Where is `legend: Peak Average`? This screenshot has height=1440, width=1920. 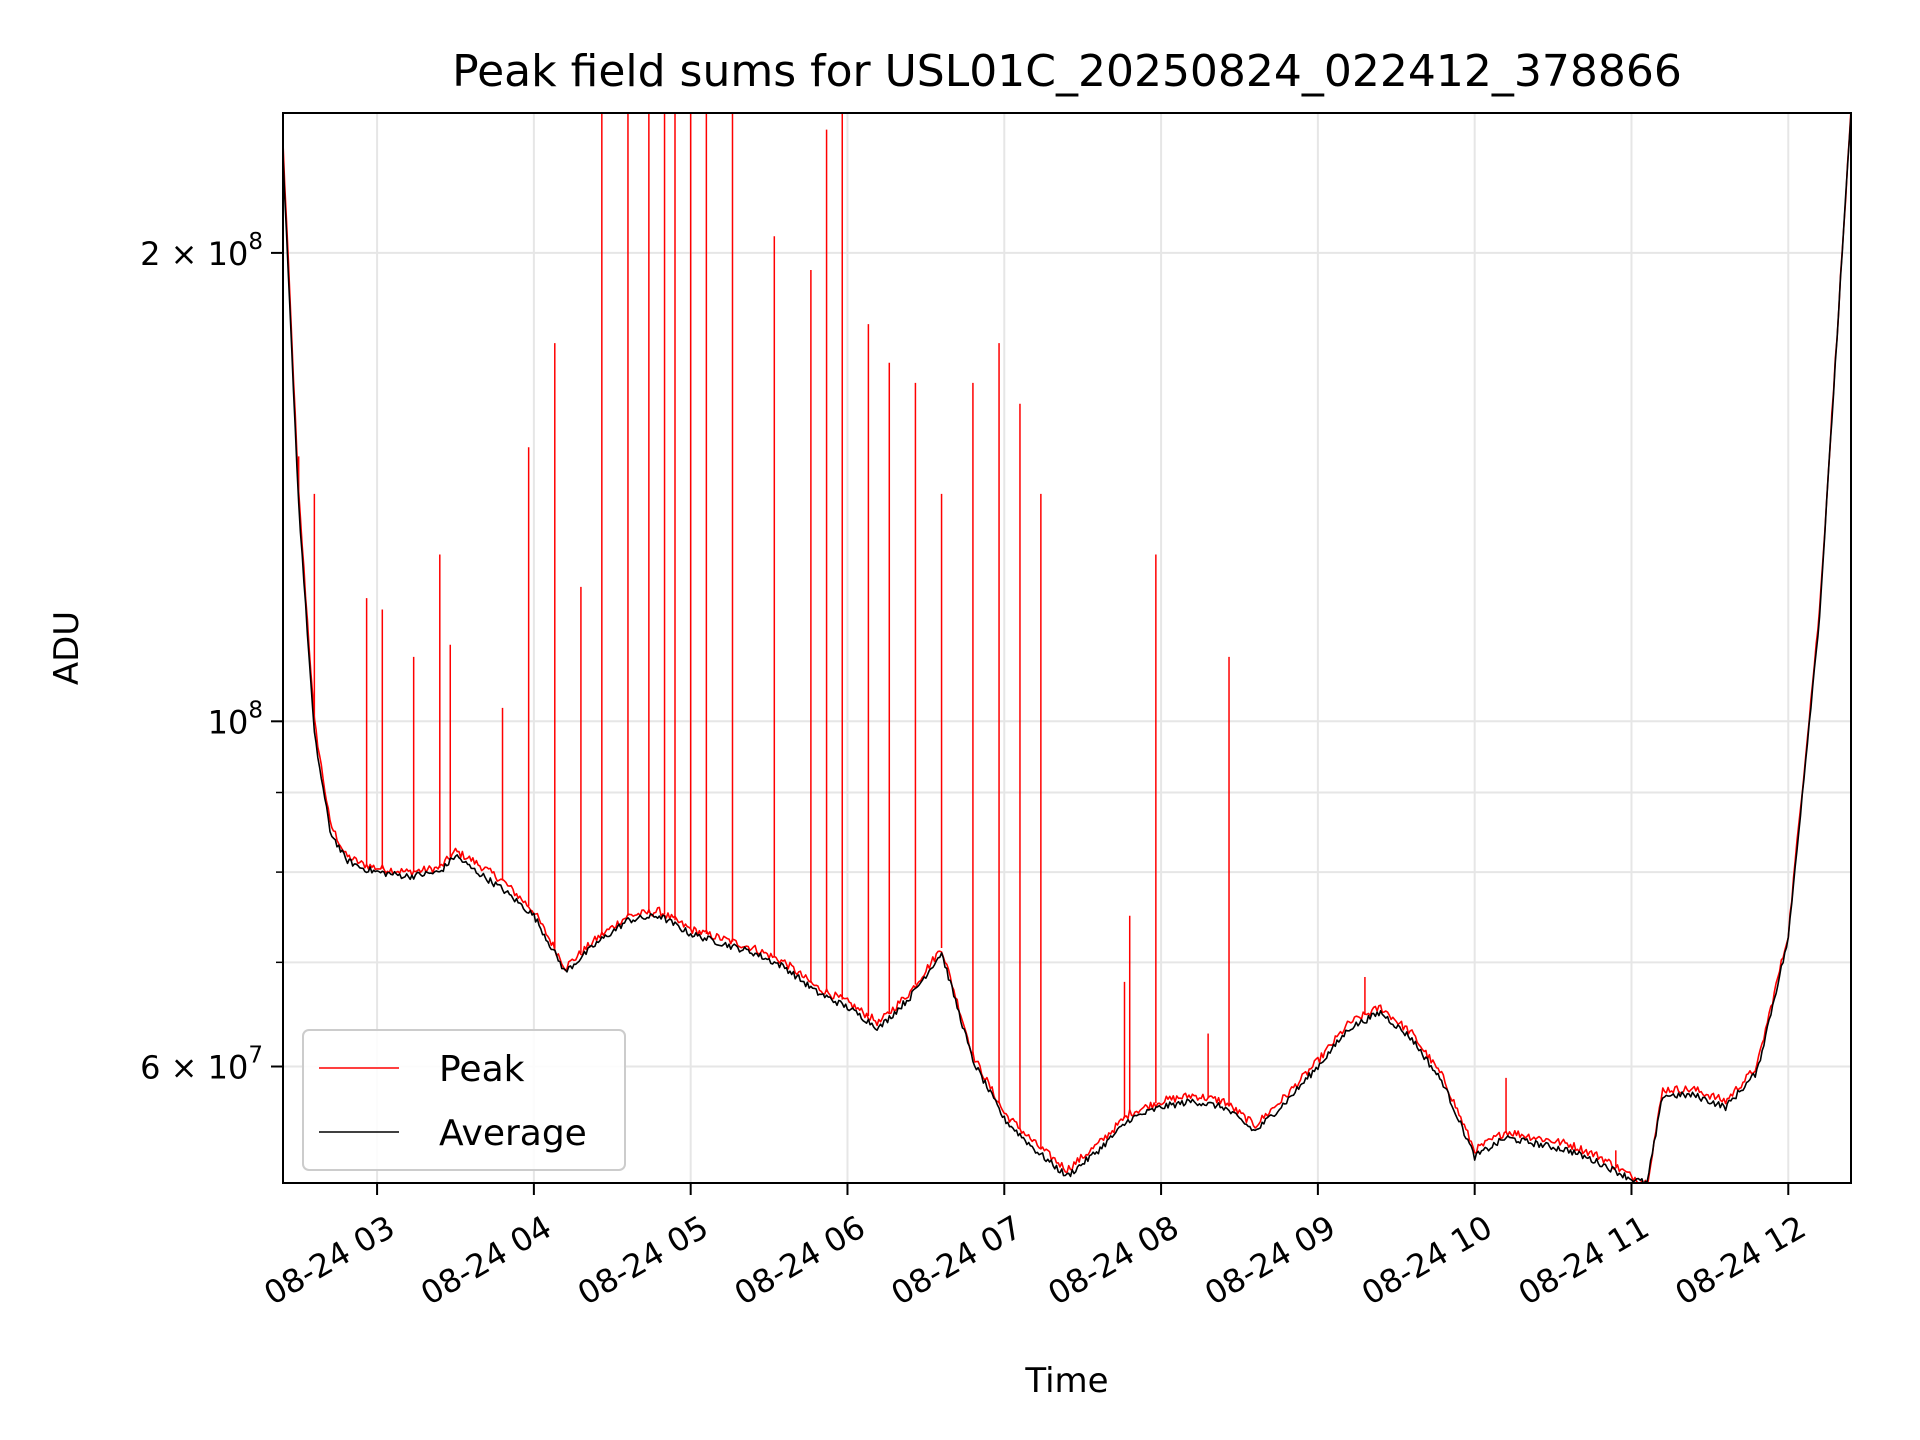 legend: Peak Average is located at coordinates (464, 1100).